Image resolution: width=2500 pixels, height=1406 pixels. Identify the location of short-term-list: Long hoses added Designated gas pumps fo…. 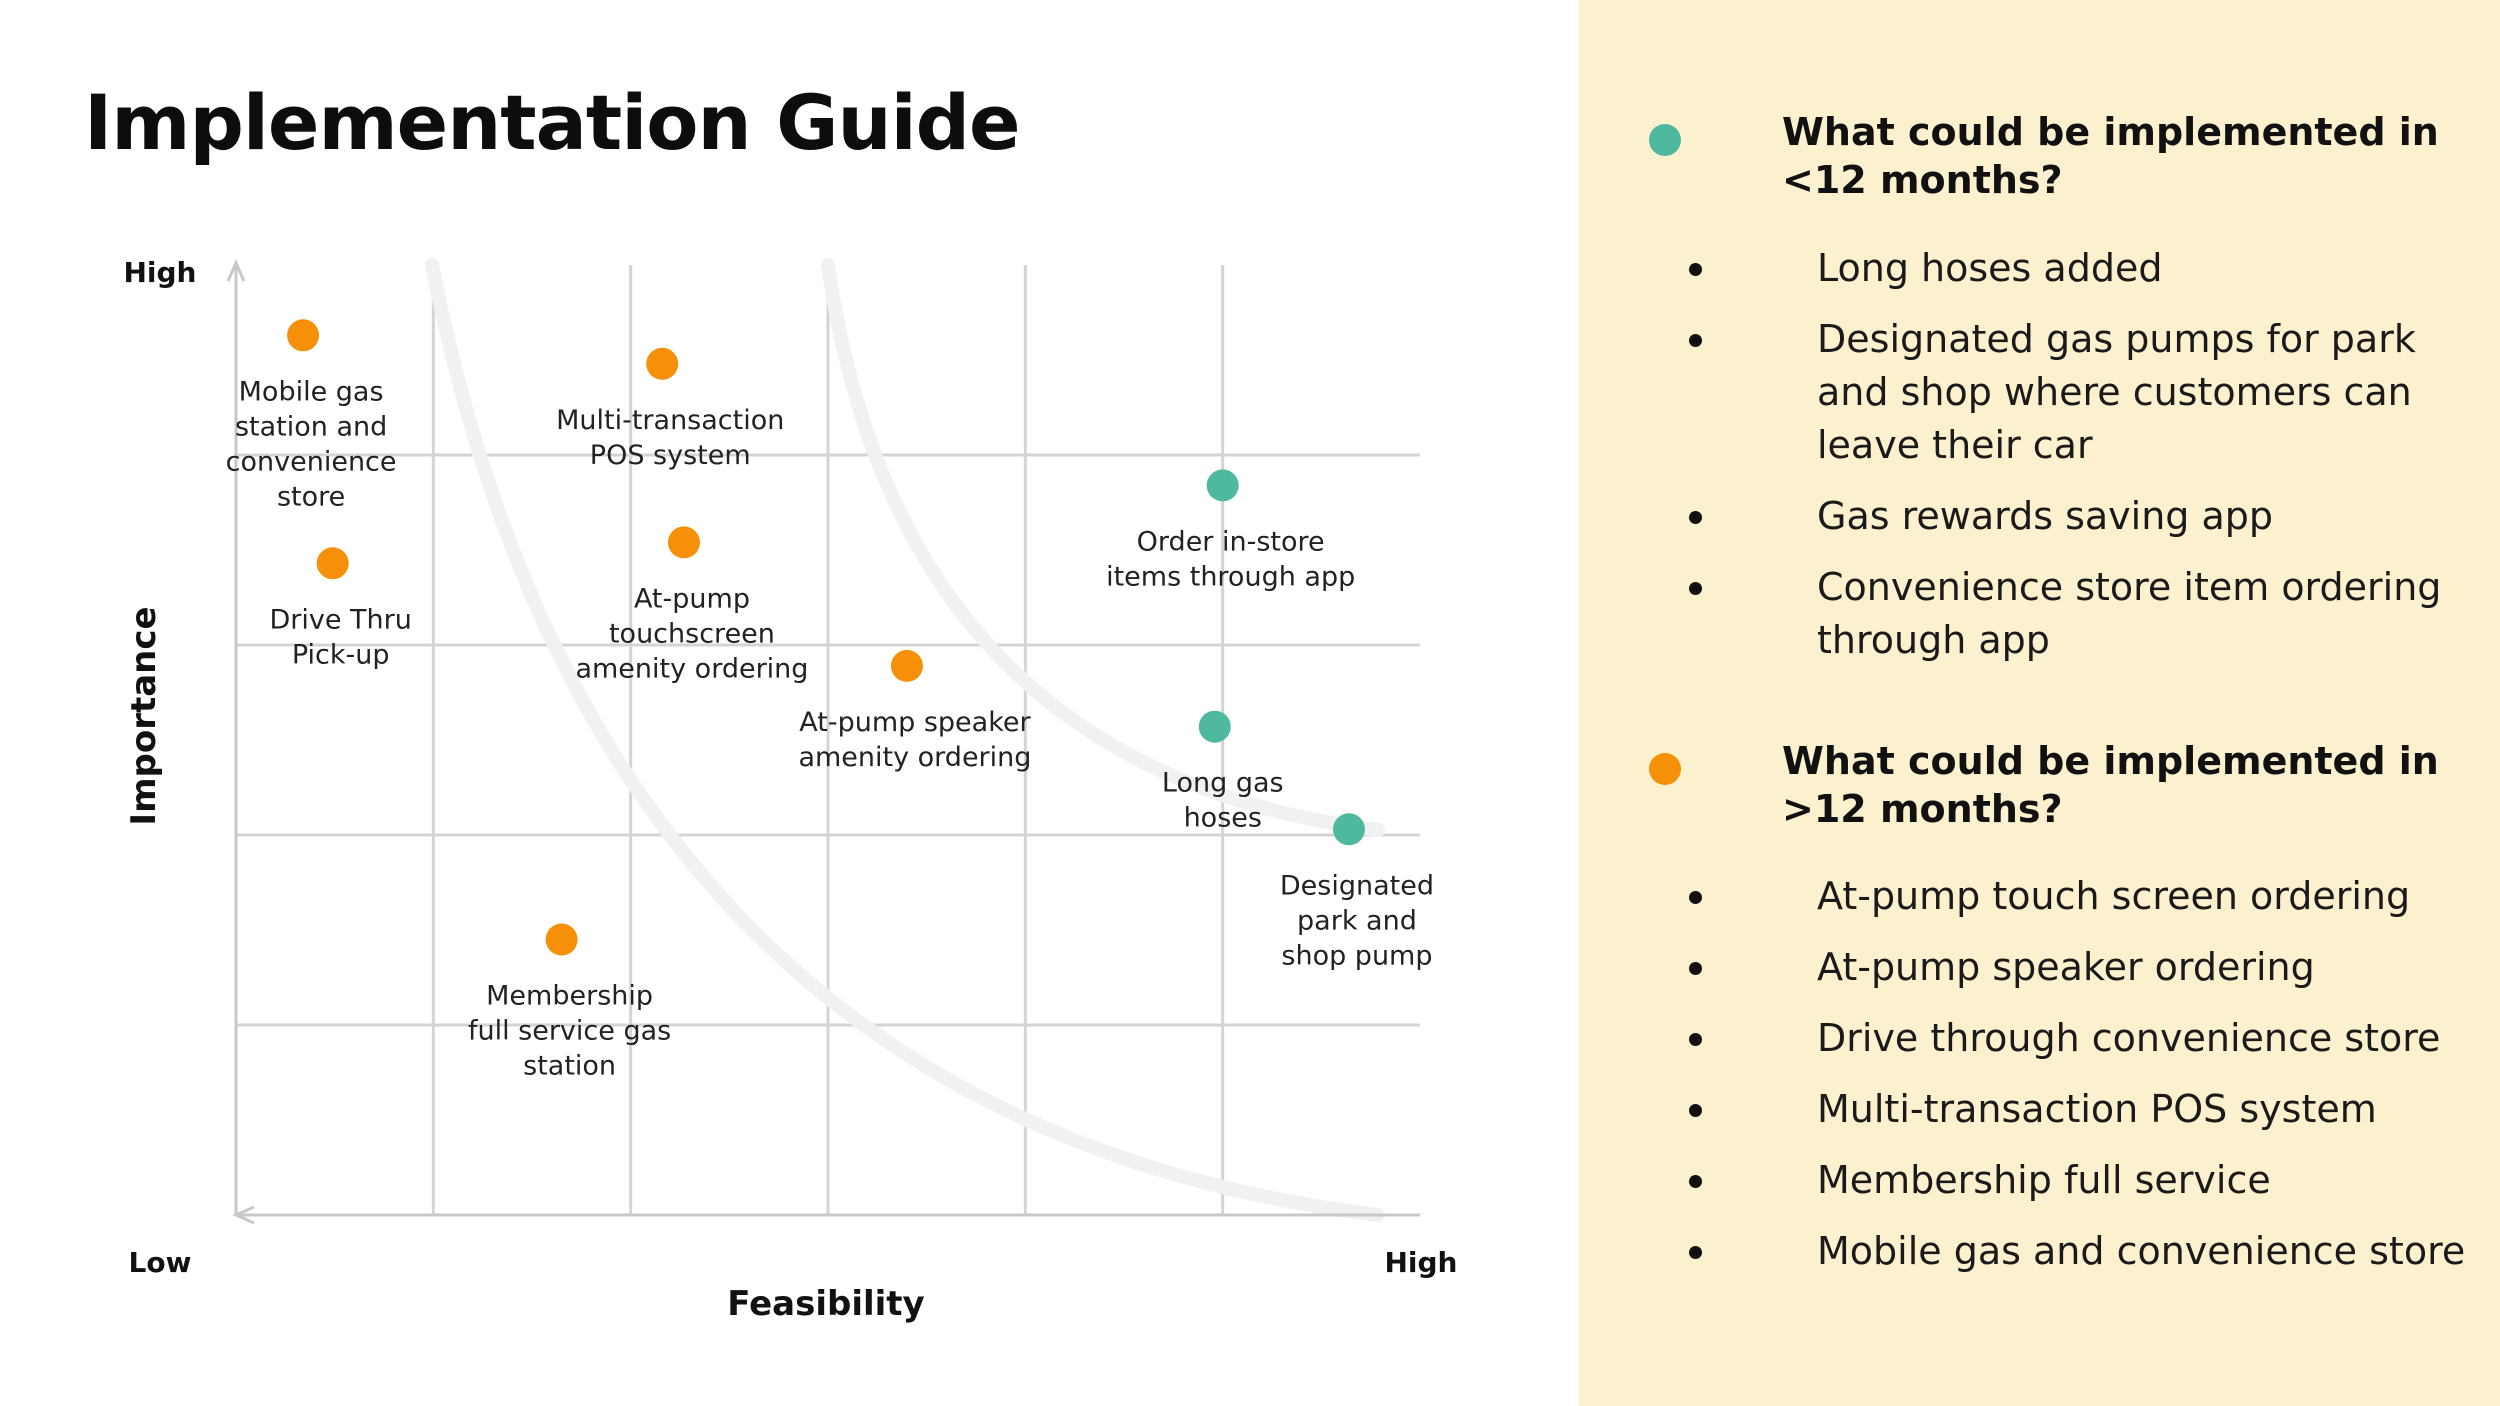
(2079, 463).